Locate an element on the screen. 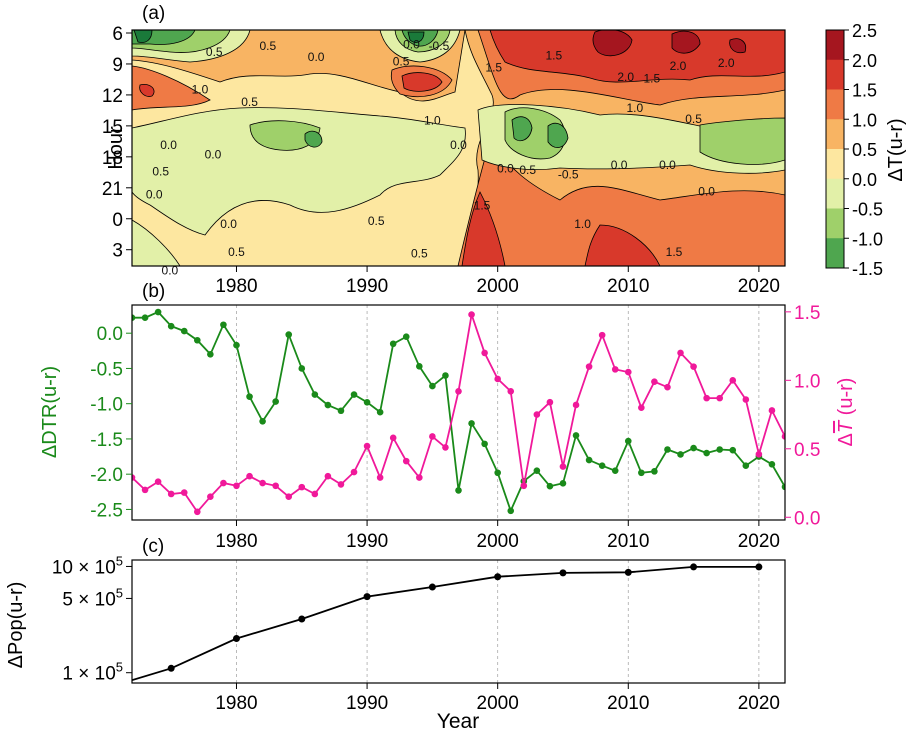 This screenshot has height=735, width=921. contour-band-1p5-lower is located at coordinates (483, 228).